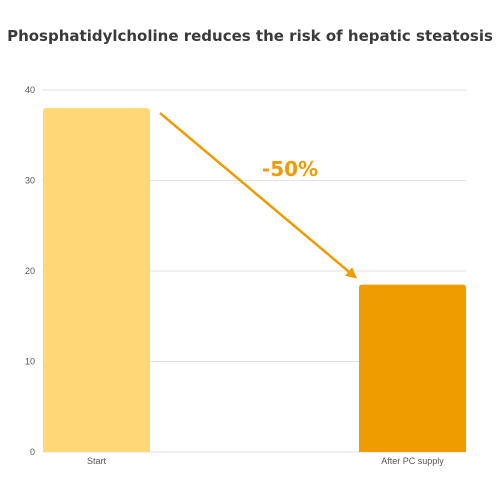 This screenshot has height=500, width=500. I want to click on bar-start, so click(96, 280).